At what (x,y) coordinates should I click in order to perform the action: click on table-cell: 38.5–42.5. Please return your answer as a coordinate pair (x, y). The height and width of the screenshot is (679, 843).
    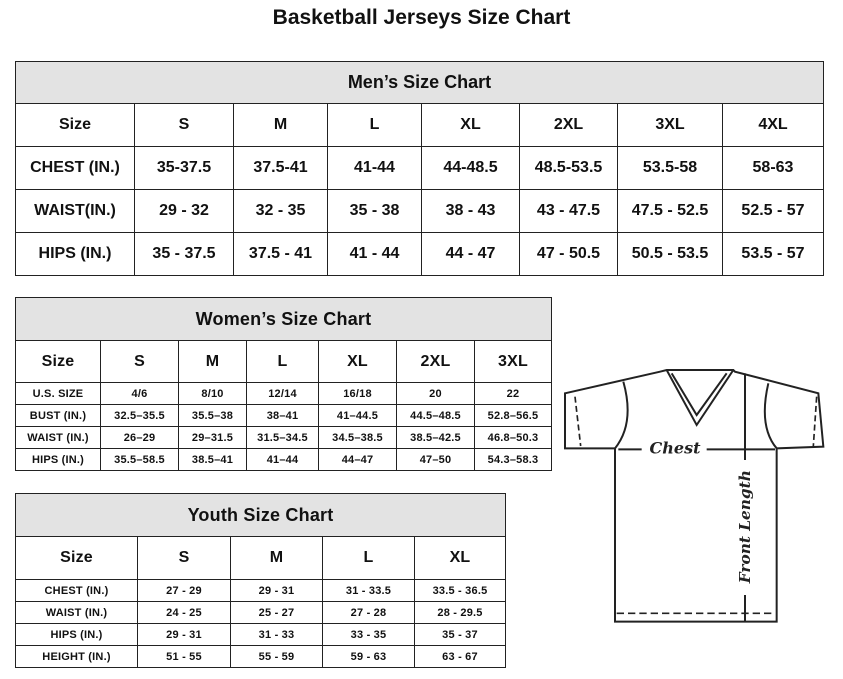
    Looking at the image, I should click on (435, 437).